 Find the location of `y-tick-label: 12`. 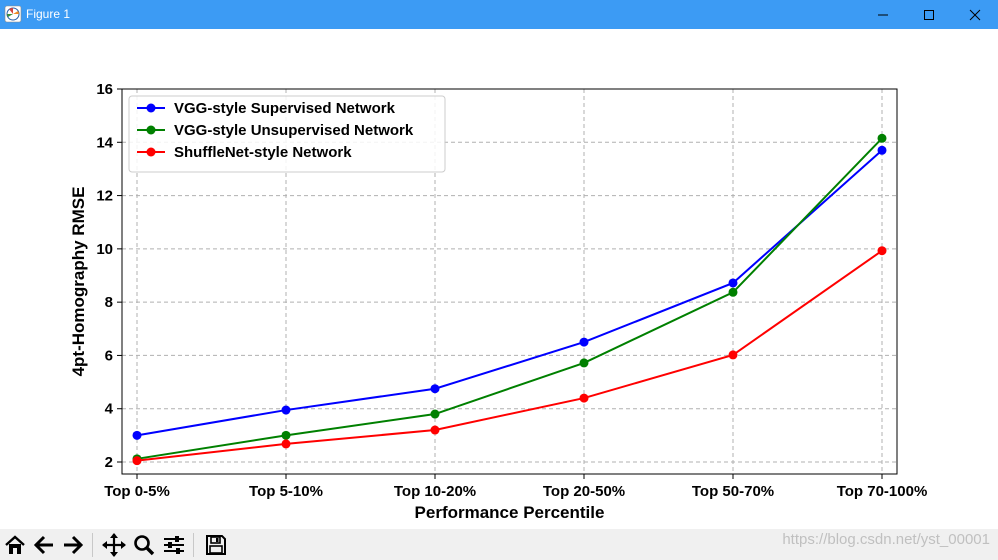

y-tick-label: 12 is located at coordinates (104, 196).